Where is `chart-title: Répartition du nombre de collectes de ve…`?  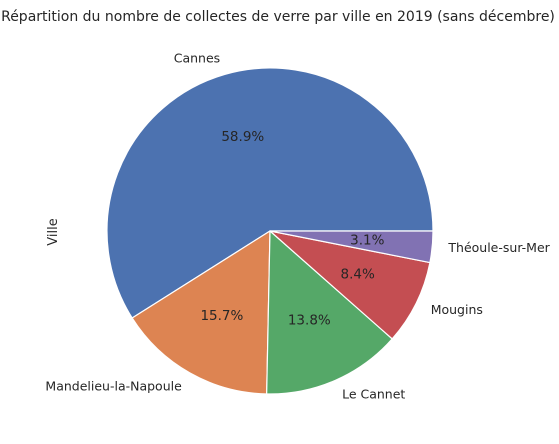
chart-title: Répartition du nombre de collectes de ve… is located at coordinates (278, 17).